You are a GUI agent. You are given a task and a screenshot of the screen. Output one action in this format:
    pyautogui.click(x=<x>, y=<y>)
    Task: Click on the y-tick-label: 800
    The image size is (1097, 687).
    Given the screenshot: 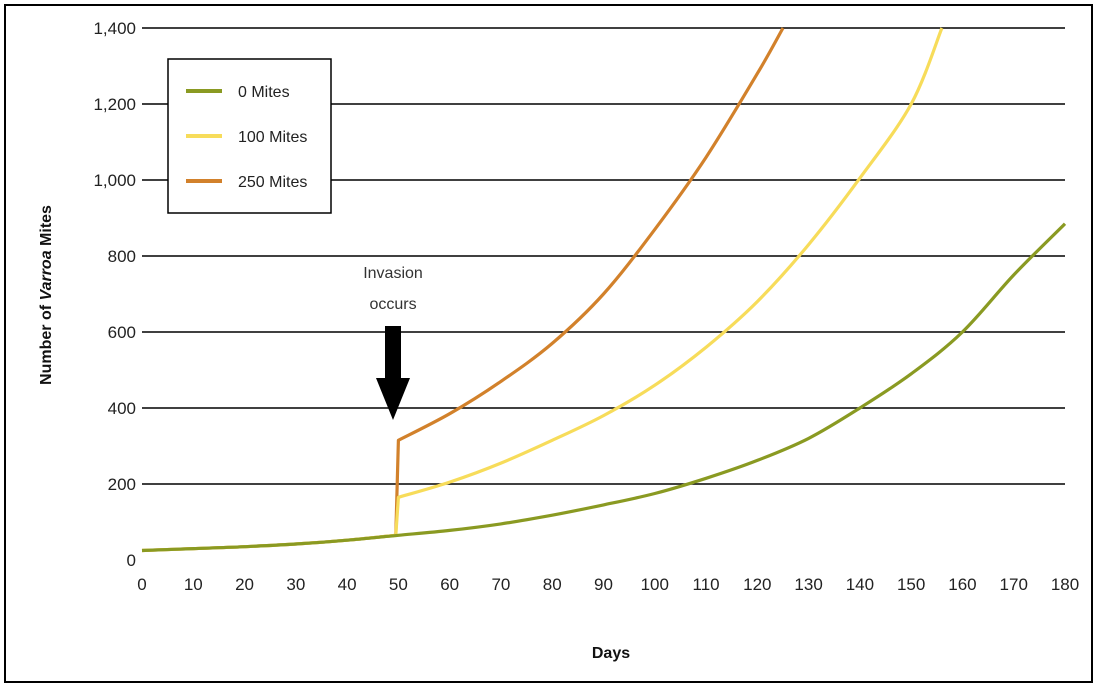 What is the action you would take?
    pyautogui.click(x=122, y=256)
    